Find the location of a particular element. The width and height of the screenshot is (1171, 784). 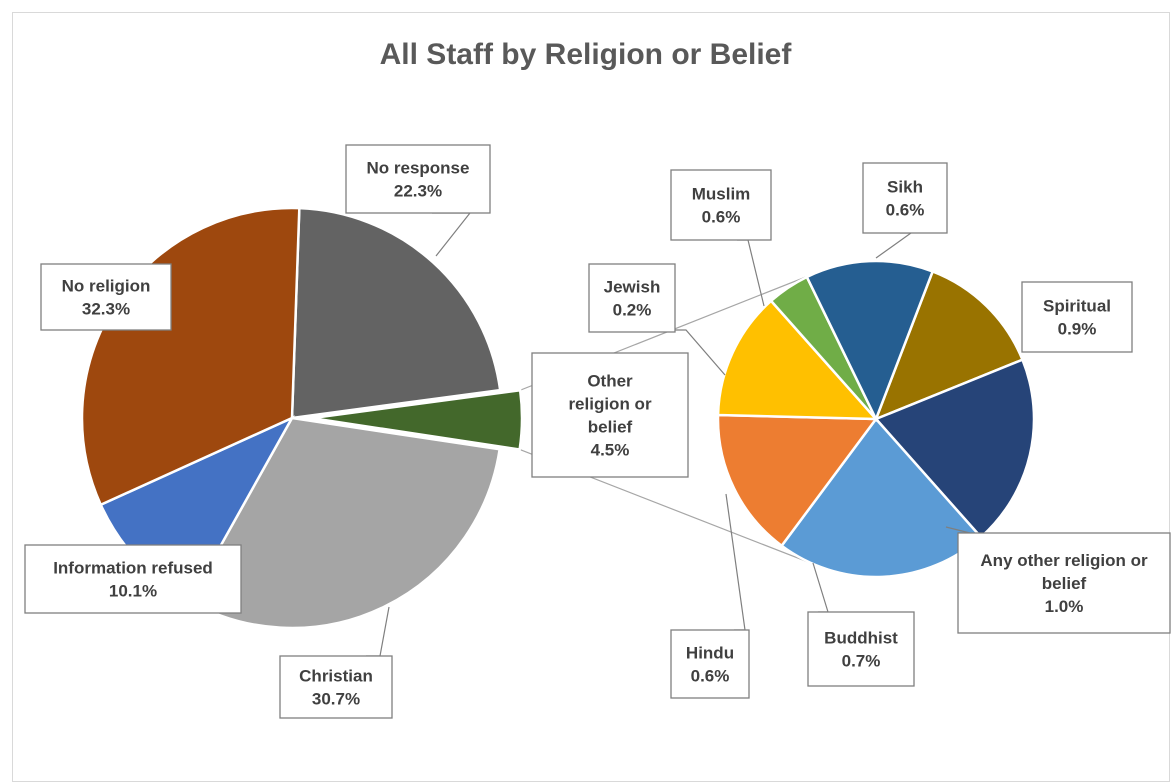

leader-line-jewish is located at coordinates (700, 352).